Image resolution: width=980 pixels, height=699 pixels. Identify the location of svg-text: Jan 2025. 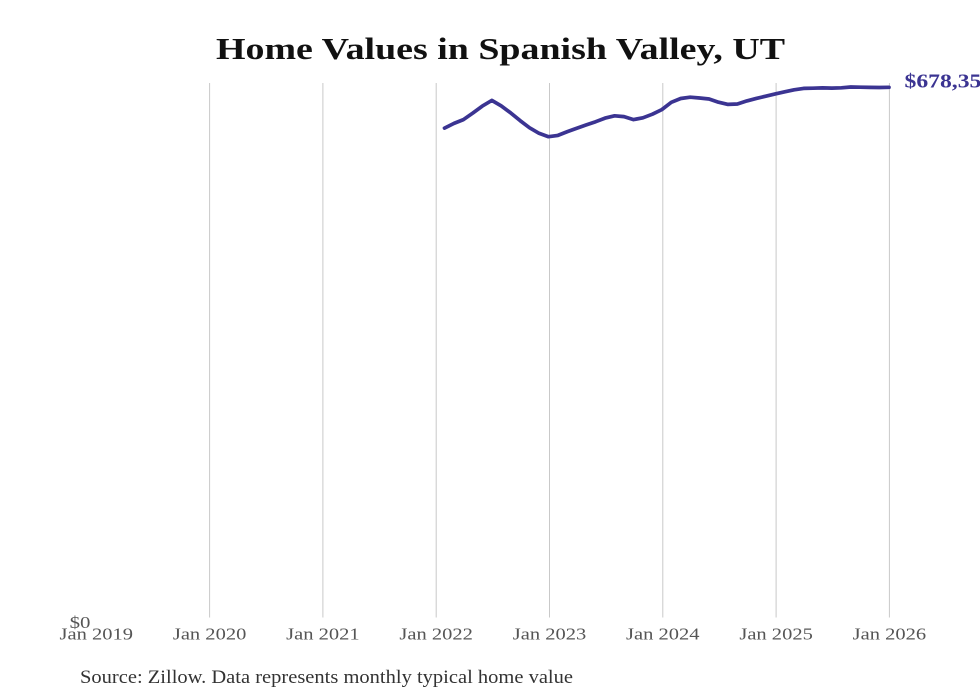
(776, 633).